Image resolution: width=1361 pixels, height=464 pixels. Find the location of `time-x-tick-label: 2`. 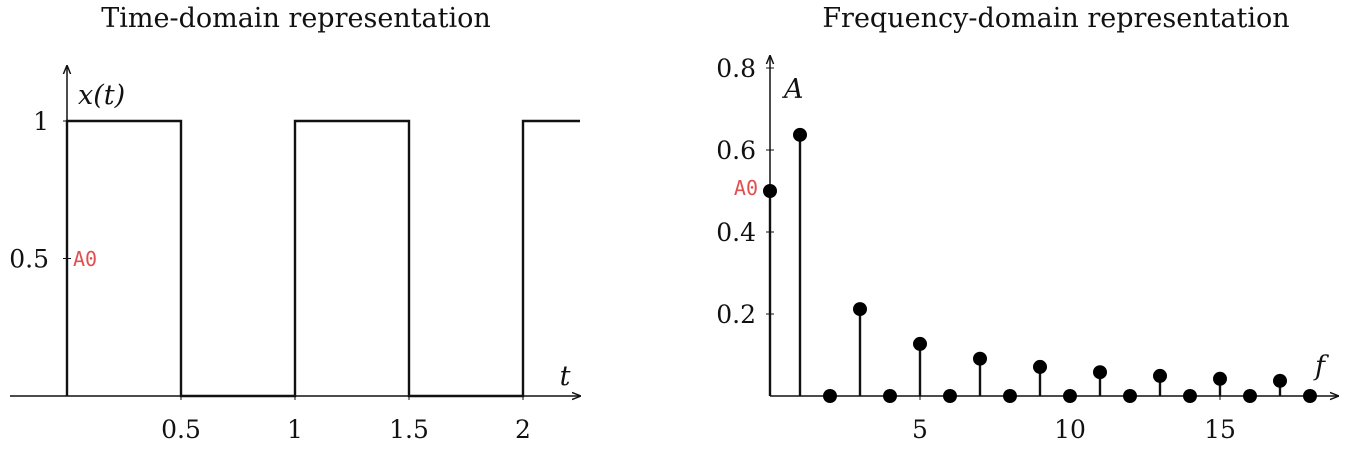

time-x-tick-label: 2 is located at coordinates (523, 429).